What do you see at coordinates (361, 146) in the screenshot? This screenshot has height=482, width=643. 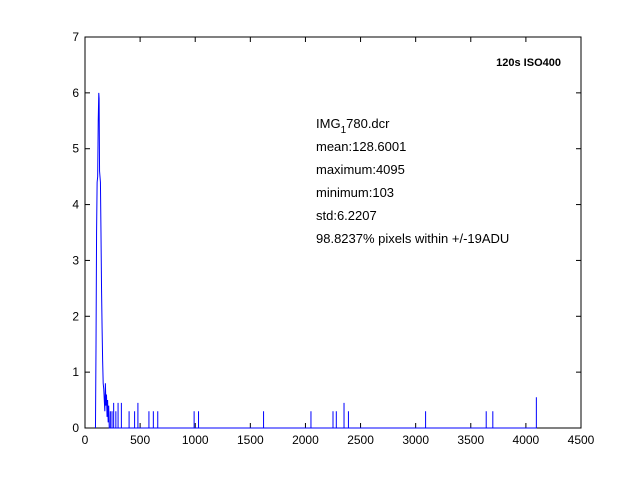 I see `annotation: mean:128.6001` at bounding box center [361, 146].